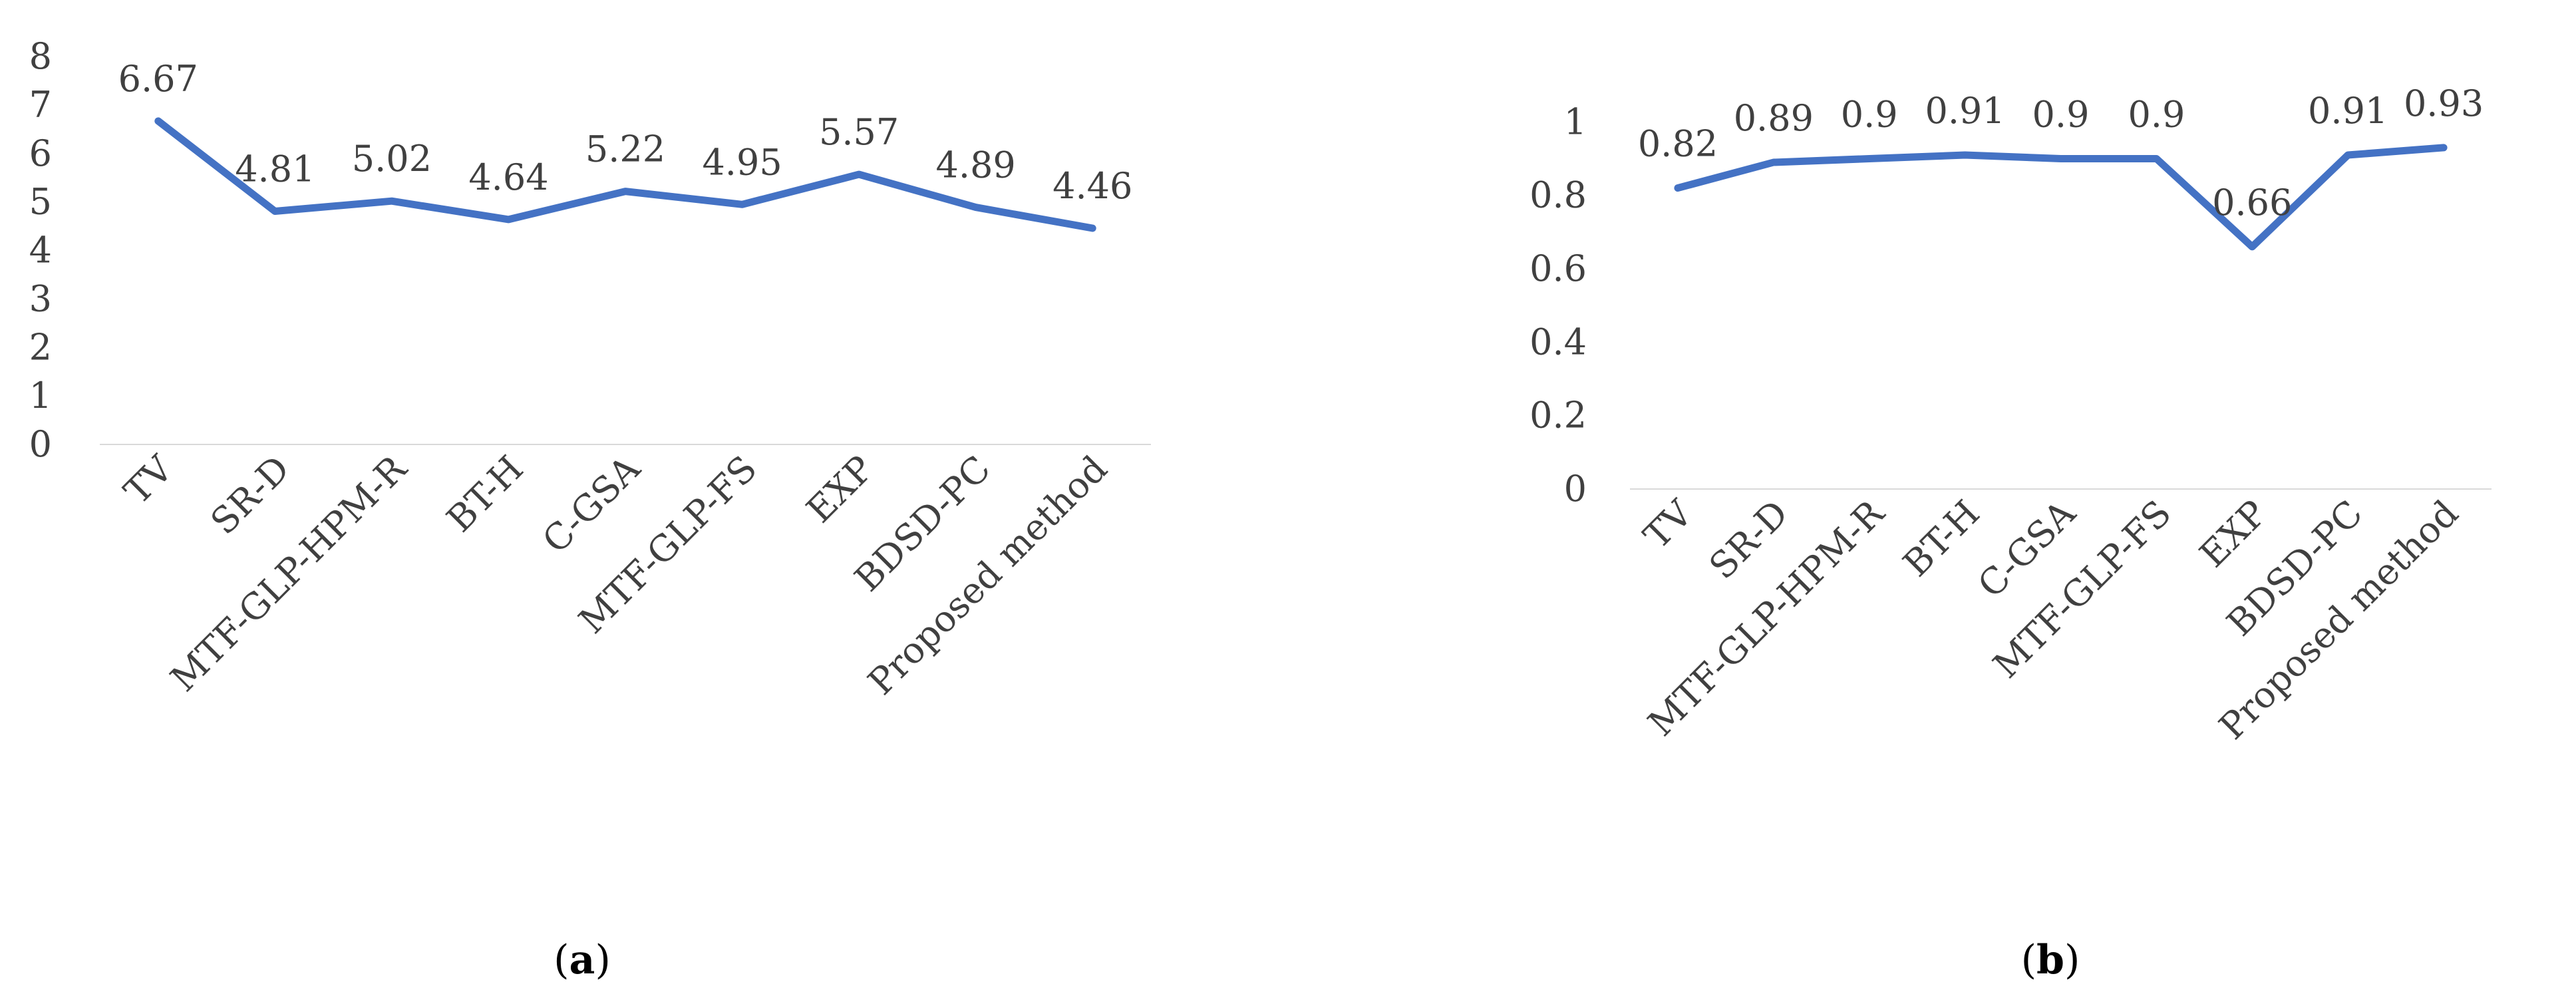 The height and width of the screenshot is (1000, 2576). I want to click on data-label: 0.89, so click(1774, 118).